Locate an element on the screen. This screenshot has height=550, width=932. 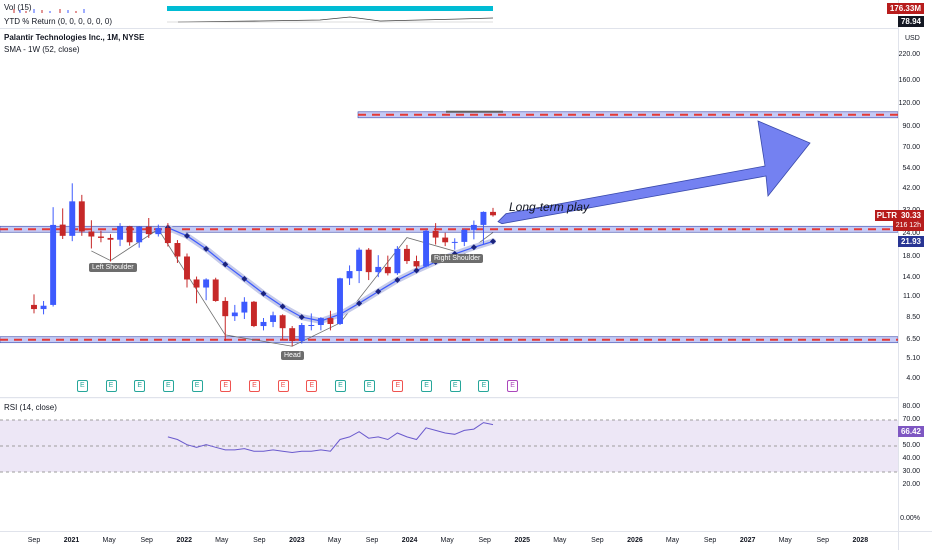
price-tick: 120.00 is located at coordinates (909, 103).